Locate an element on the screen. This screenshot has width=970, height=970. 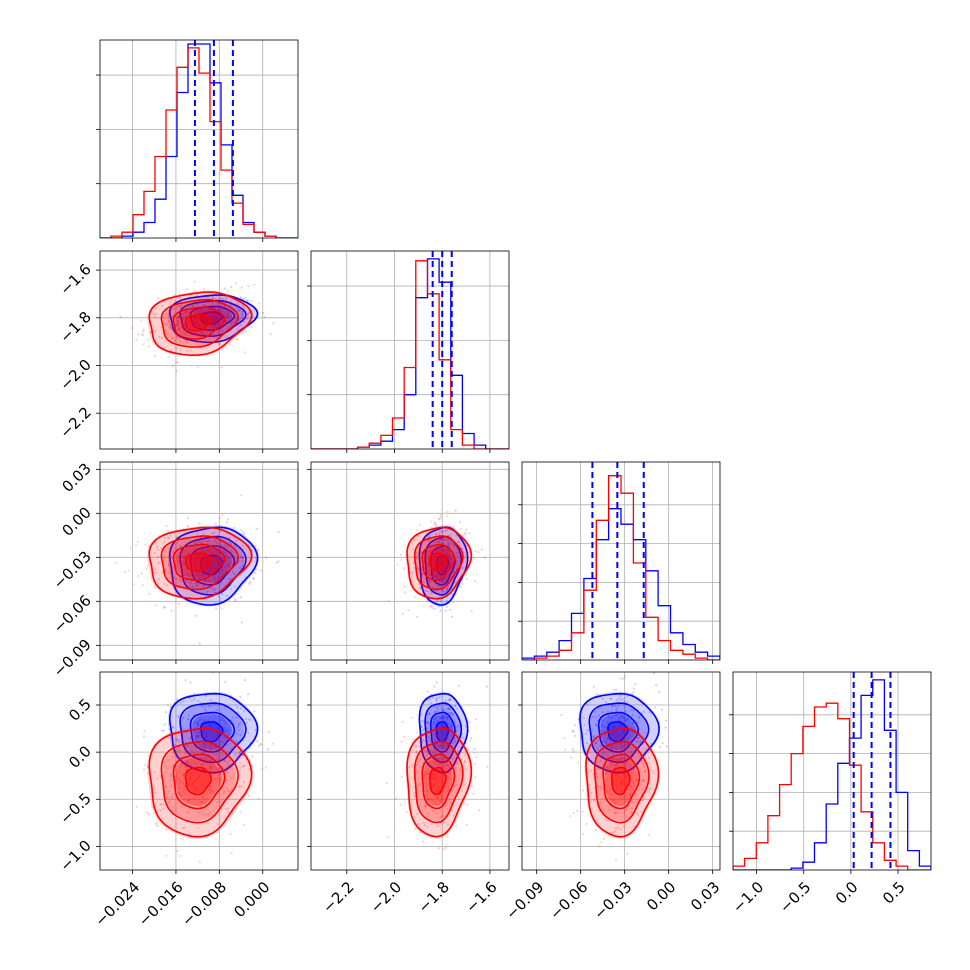
y-tick-label: 0.03 is located at coordinates (76, 477).